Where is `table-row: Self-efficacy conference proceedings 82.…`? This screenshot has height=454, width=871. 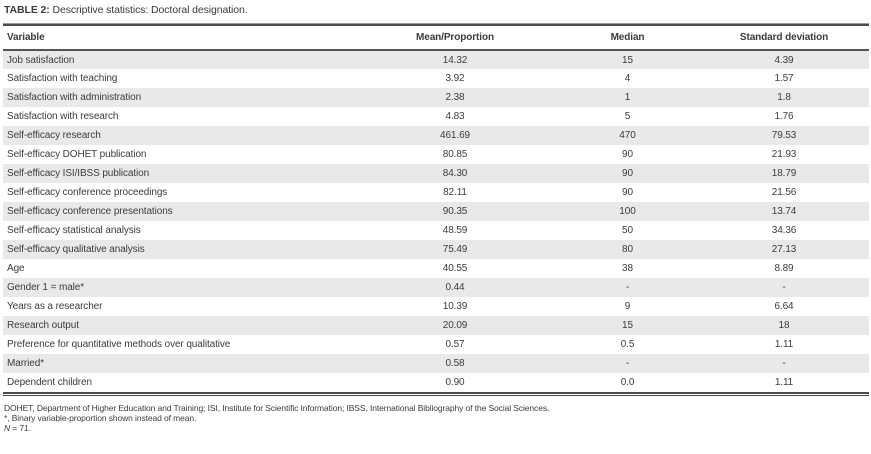
table-row: Self-efficacy conference proceedings 82.… is located at coordinates (436, 192).